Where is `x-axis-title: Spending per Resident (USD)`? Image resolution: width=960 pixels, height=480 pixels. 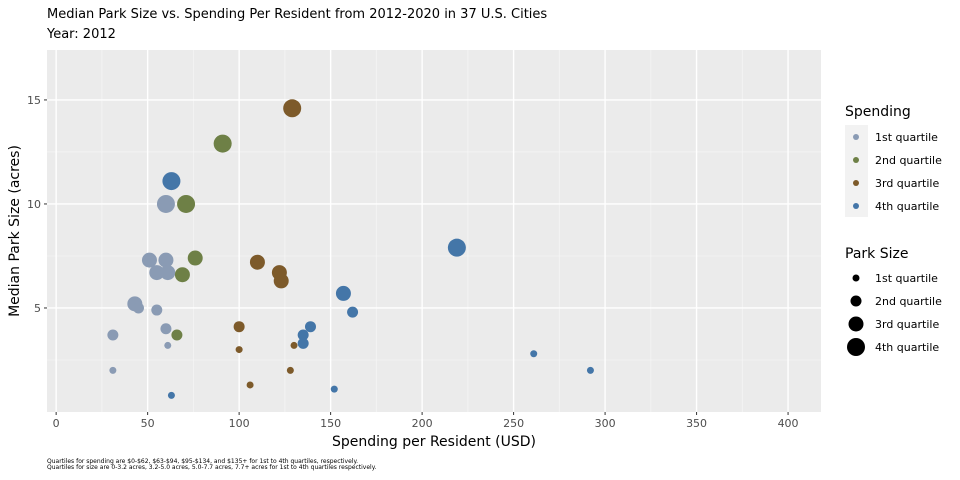
x-axis-title: Spending per Resident (USD) is located at coordinates (434, 442).